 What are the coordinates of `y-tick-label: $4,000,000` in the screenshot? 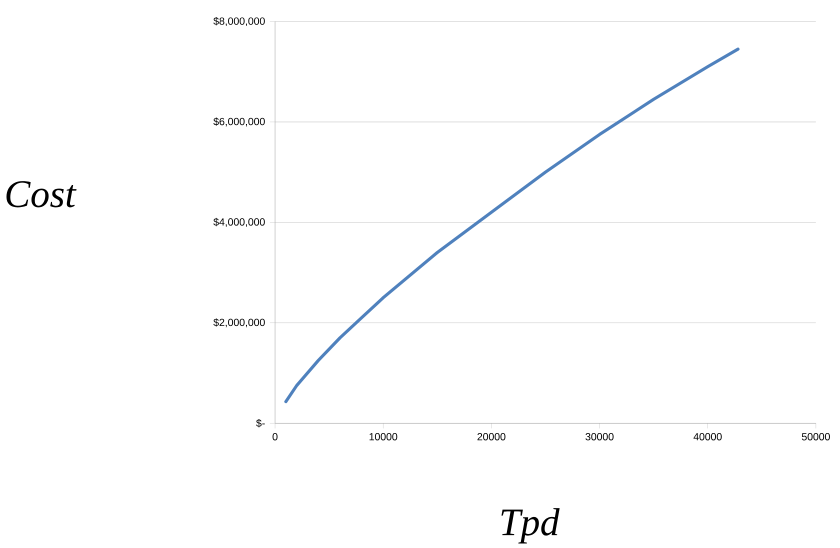 It's located at (239, 222).